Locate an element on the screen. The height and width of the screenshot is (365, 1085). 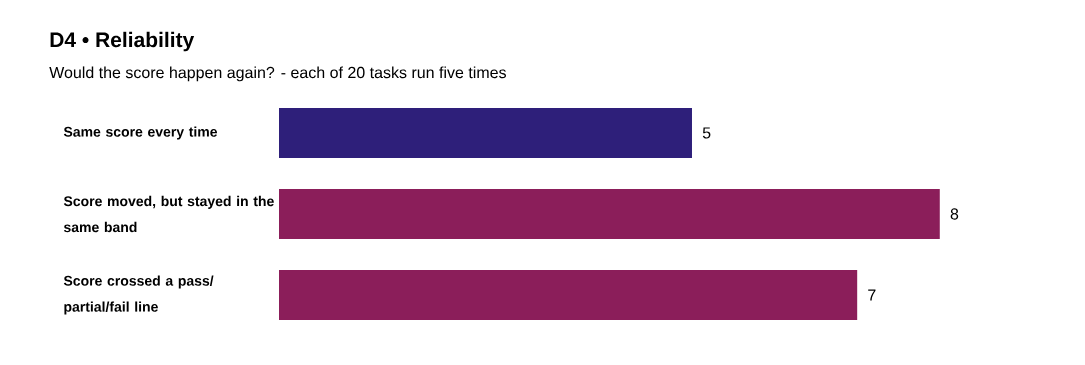
data-label: 7 is located at coordinates (872, 295).